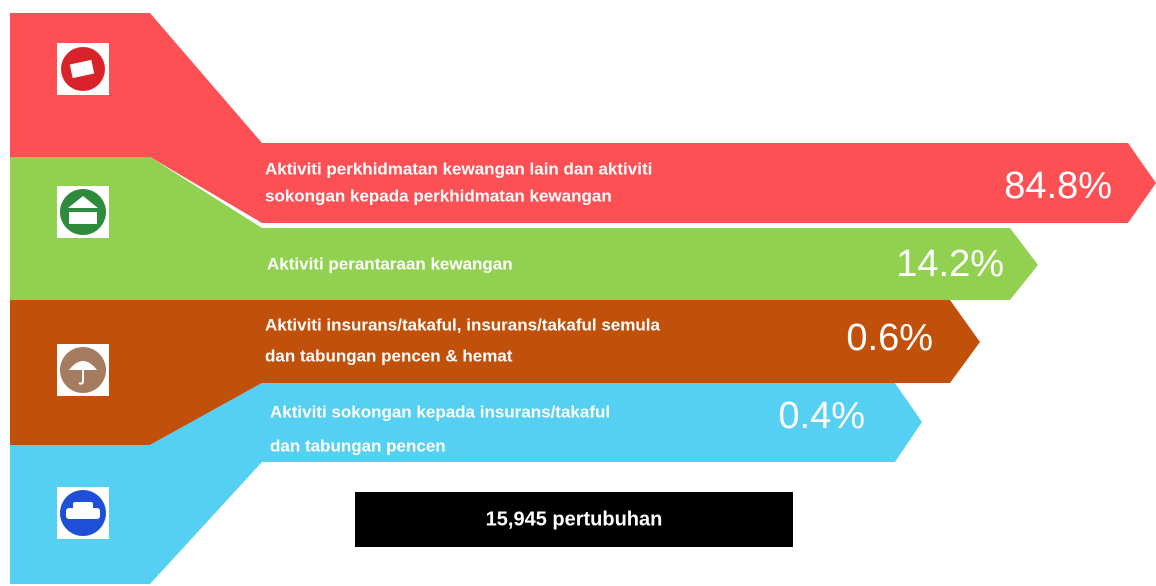 The width and height of the screenshot is (1156, 586). I want to click on footer-box, so click(574, 519).